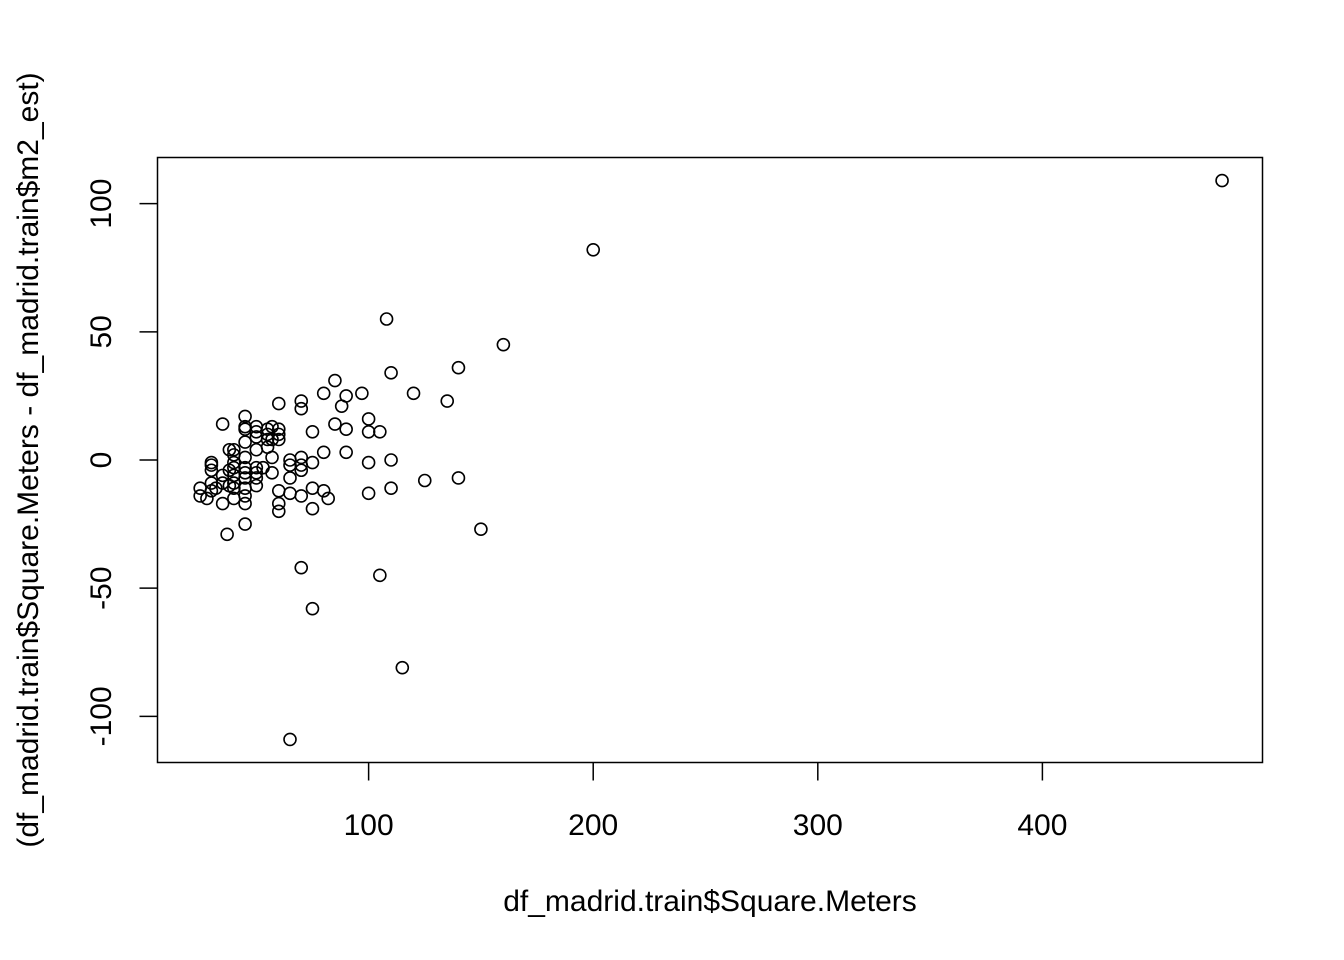 This screenshot has height=960, width=1344. What do you see at coordinates (593, 825) in the screenshot?
I see `x-tick-label: 200` at bounding box center [593, 825].